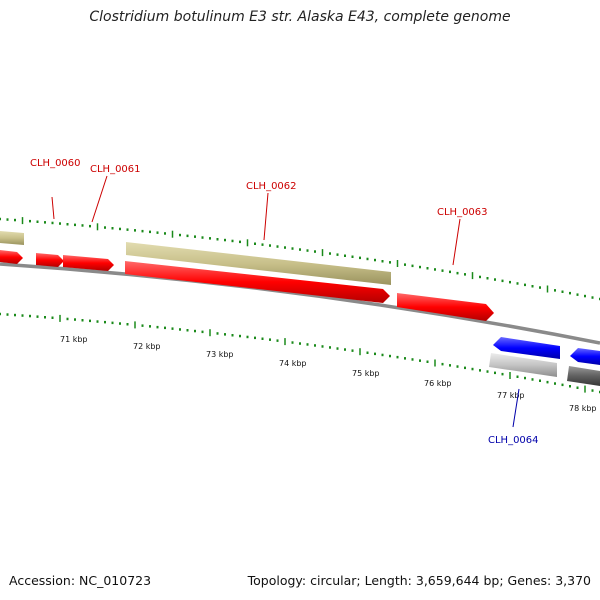  I want to click on kbp-tick-label: 78 kbp, so click(583, 408).